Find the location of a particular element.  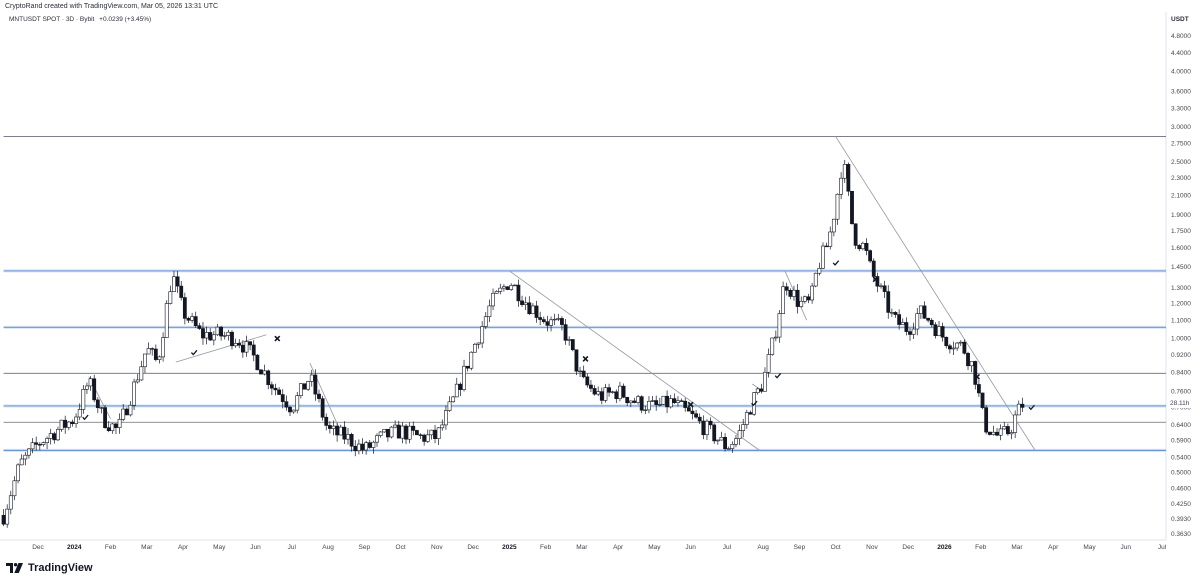

price-tick-label: 3.0000 is located at coordinates (1181, 127).